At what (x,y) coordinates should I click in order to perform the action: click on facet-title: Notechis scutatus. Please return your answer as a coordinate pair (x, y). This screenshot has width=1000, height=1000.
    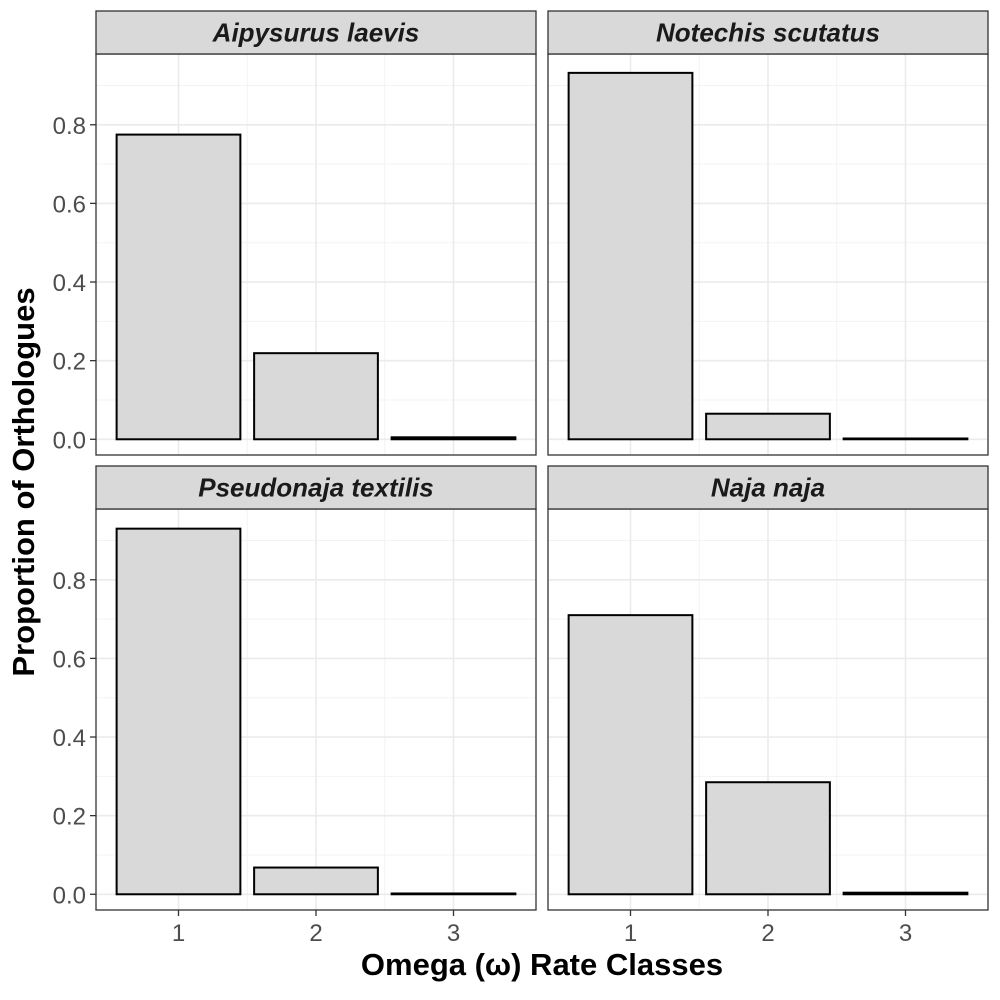
    Looking at the image, I should click on (768, 33).